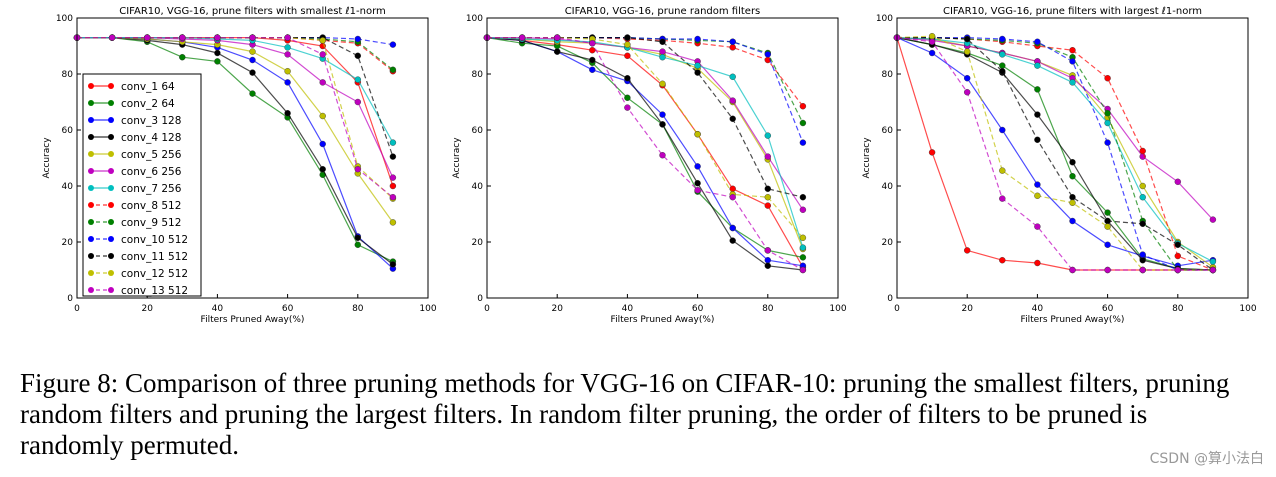 This screenshot has height=477, width=1276. What do you see at coordinates (151, 121) in the screenshot?
I see `legend-label: conv_3 128` at bounding box center [151, 121].